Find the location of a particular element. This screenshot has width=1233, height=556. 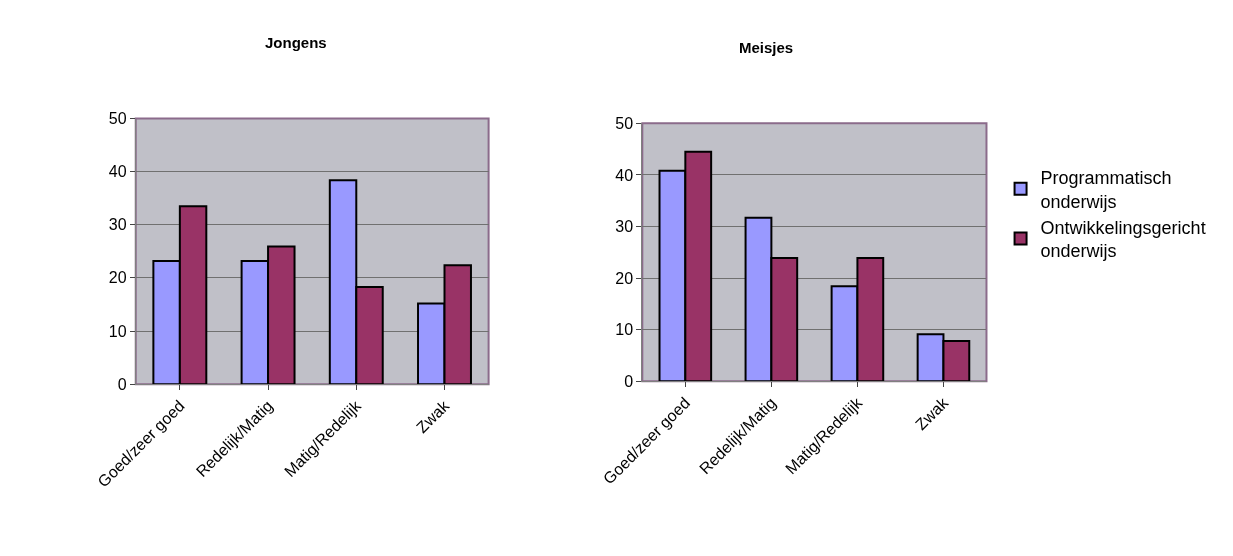

legend-label: Programmatisch onderwijs is located at coordinates (1106, 190).